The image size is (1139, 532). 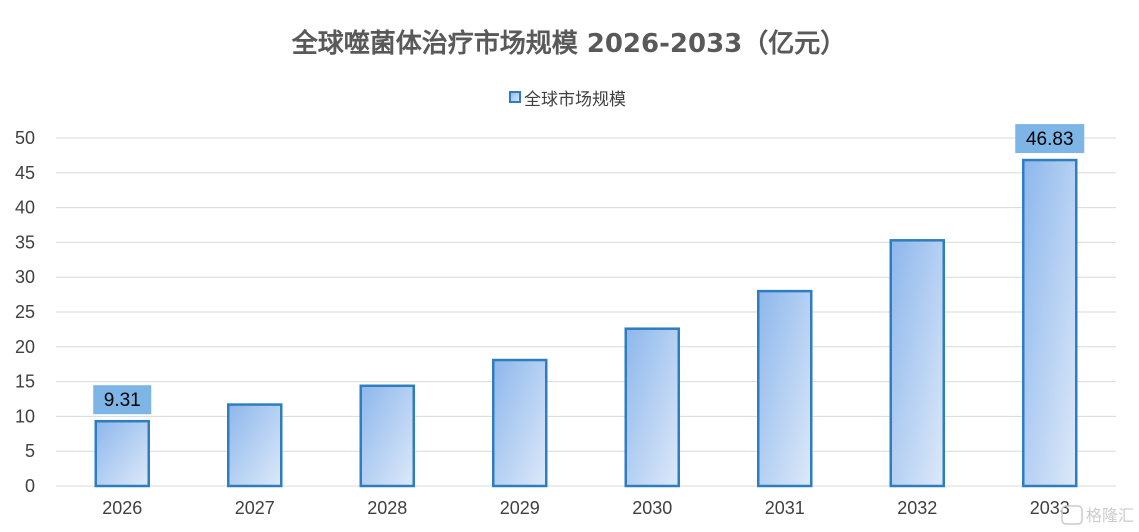 What do you see at coordinates (25, 277) in the screenshot?
I see `y-tick-label: 30` at bounding box center [25, 277].